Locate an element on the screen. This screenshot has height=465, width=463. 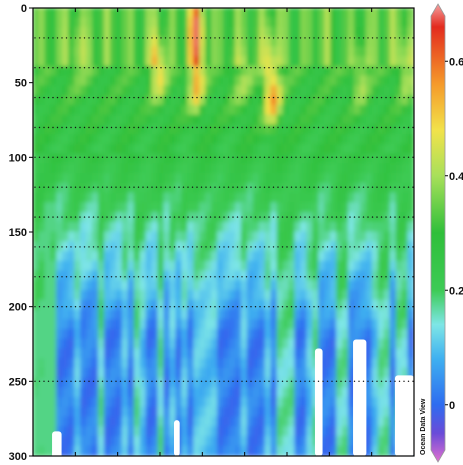
watermark-text: Ocean Data View is located at coordinates (423, 426).